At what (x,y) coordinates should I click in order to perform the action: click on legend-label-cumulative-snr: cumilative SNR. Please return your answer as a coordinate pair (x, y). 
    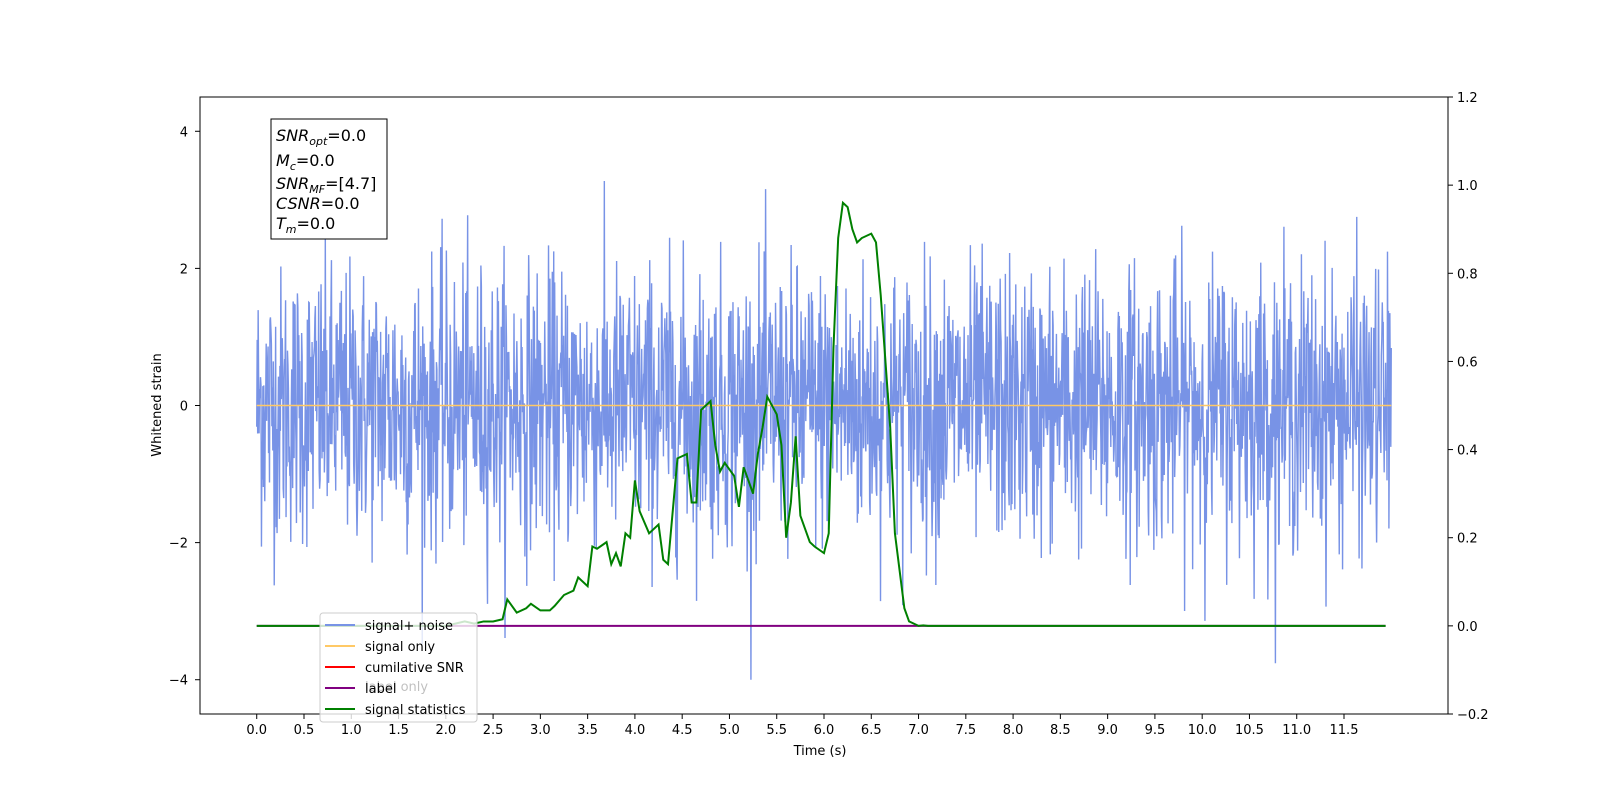
    Looking at the image, I should click on (414, 668).